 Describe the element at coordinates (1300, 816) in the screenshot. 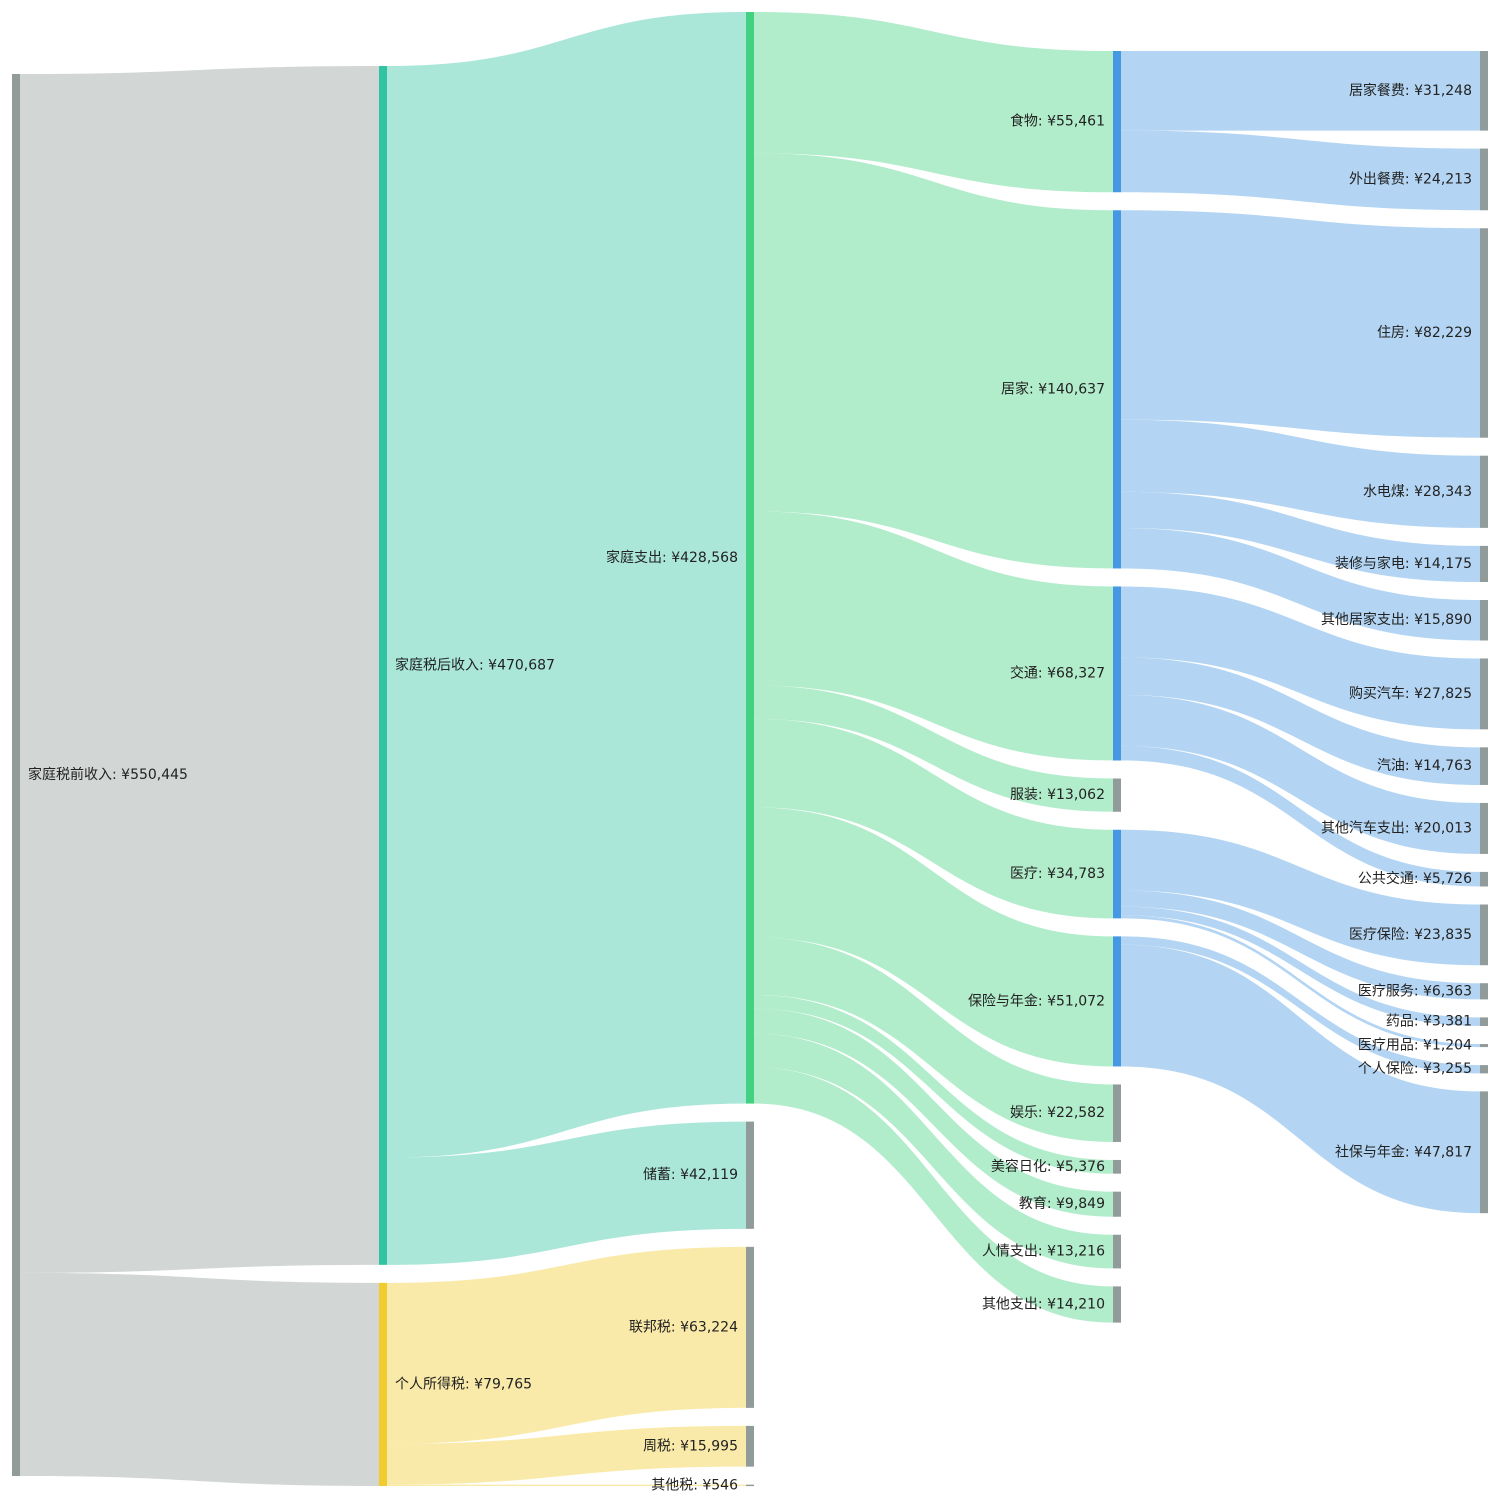

I see `link-transport-to-publictransit` at that location.